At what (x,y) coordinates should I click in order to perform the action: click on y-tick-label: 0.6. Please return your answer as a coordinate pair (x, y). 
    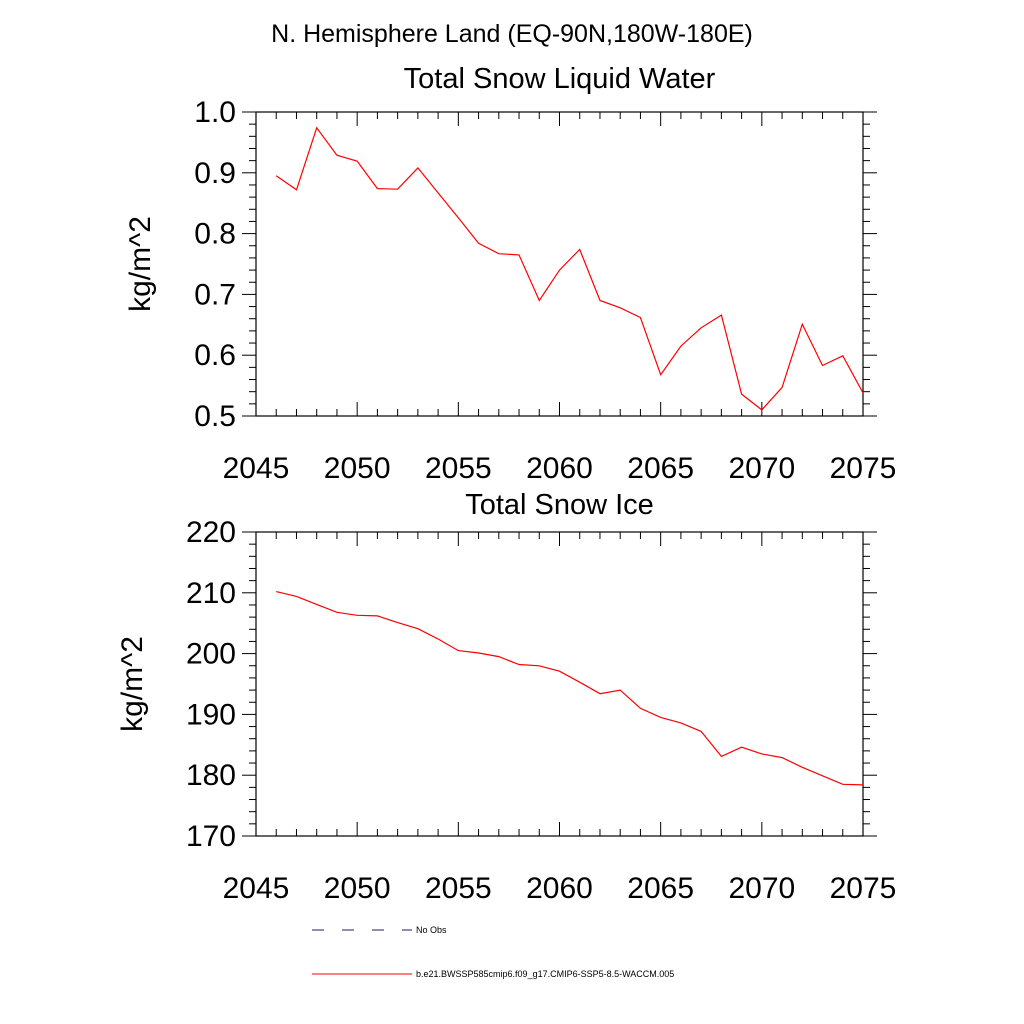
    Looking at the image, I should click on (215, 355).